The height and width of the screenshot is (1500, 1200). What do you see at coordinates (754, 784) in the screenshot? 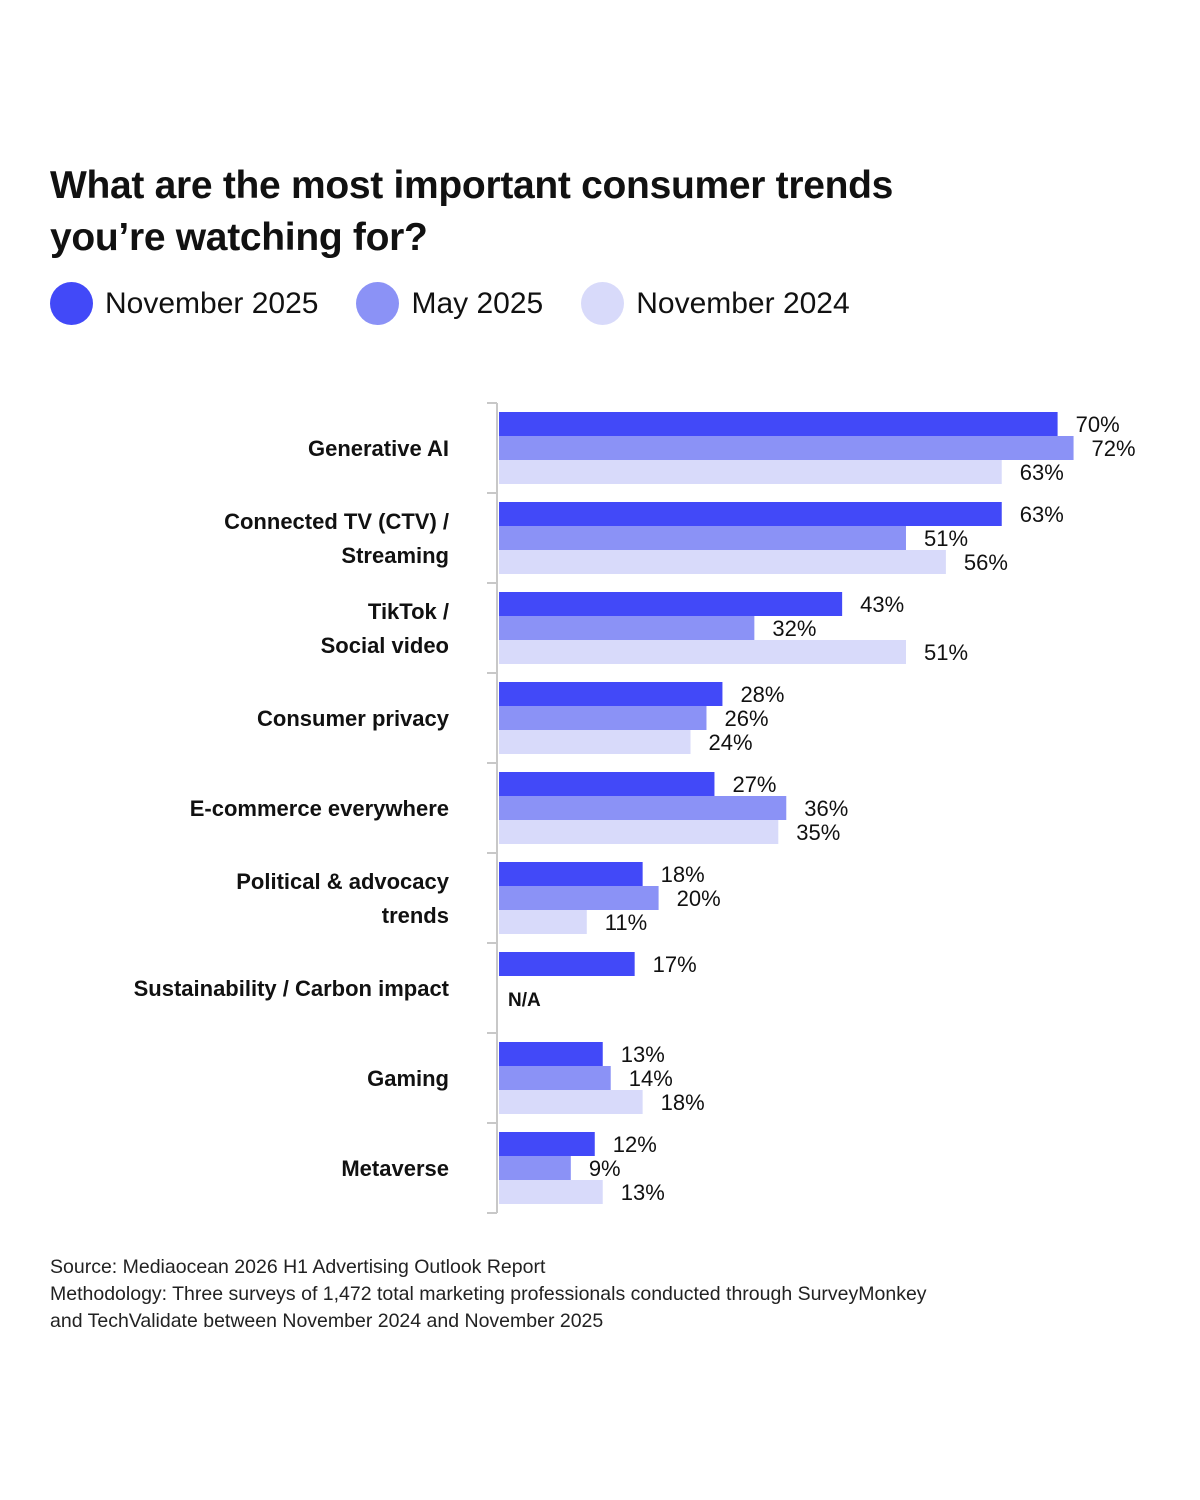
I see `data-label: 27%` at bounding box center [754, 784].